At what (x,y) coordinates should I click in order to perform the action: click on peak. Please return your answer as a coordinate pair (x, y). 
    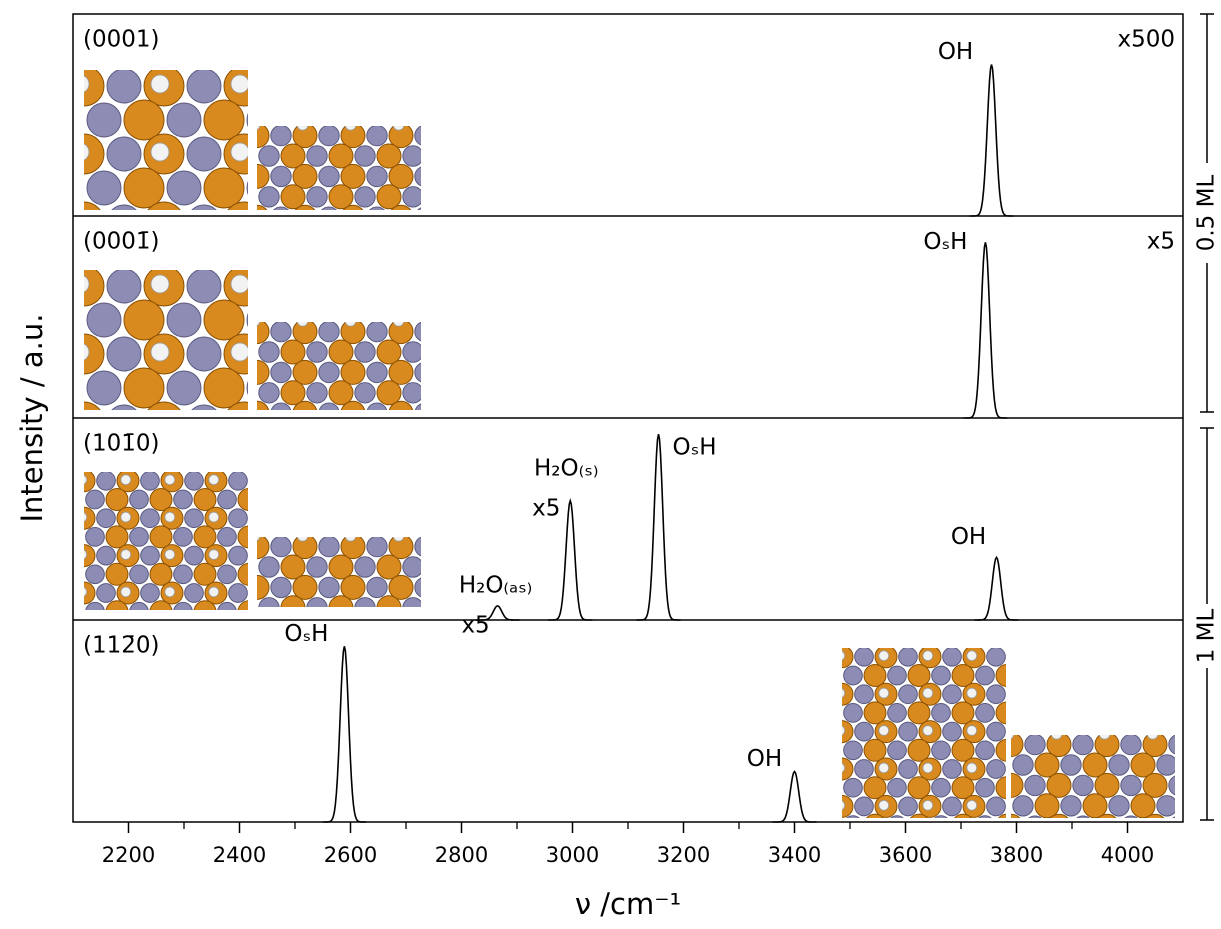
    Looking at the image, I should click on (658, 527).